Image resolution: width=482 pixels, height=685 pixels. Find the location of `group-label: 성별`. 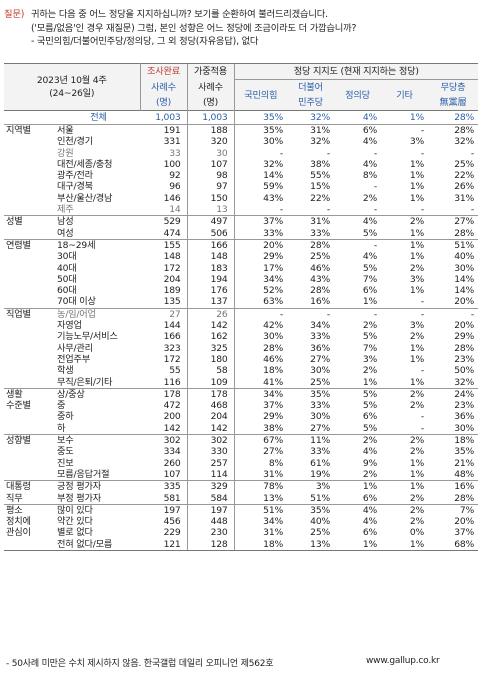

group-label: 성별 is located at coordinates (29, 221).